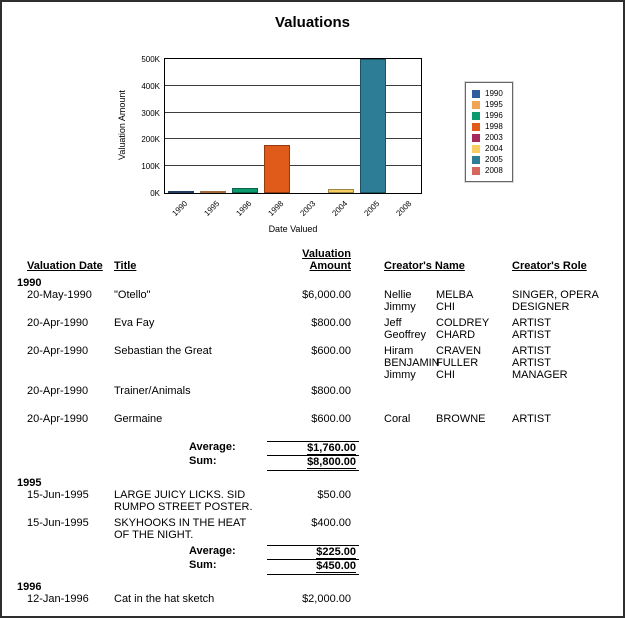 Image resolution: width=625 pixels, height=618 pixels. I want to click on creator-name-line: Hiram CRAVEN, so click(448, 351).